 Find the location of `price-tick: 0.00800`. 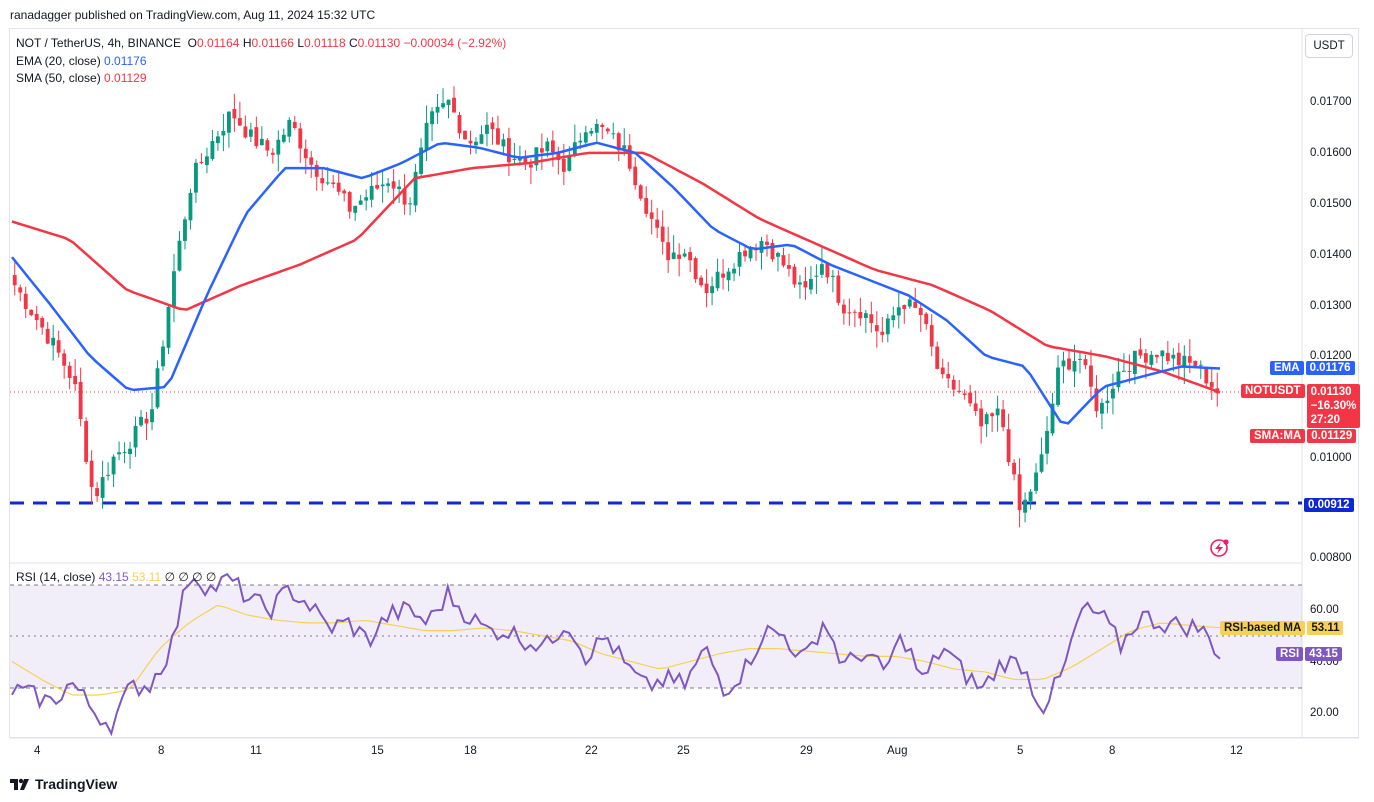

price-tick: 0.00800 is located at coordinates (1331, 558).